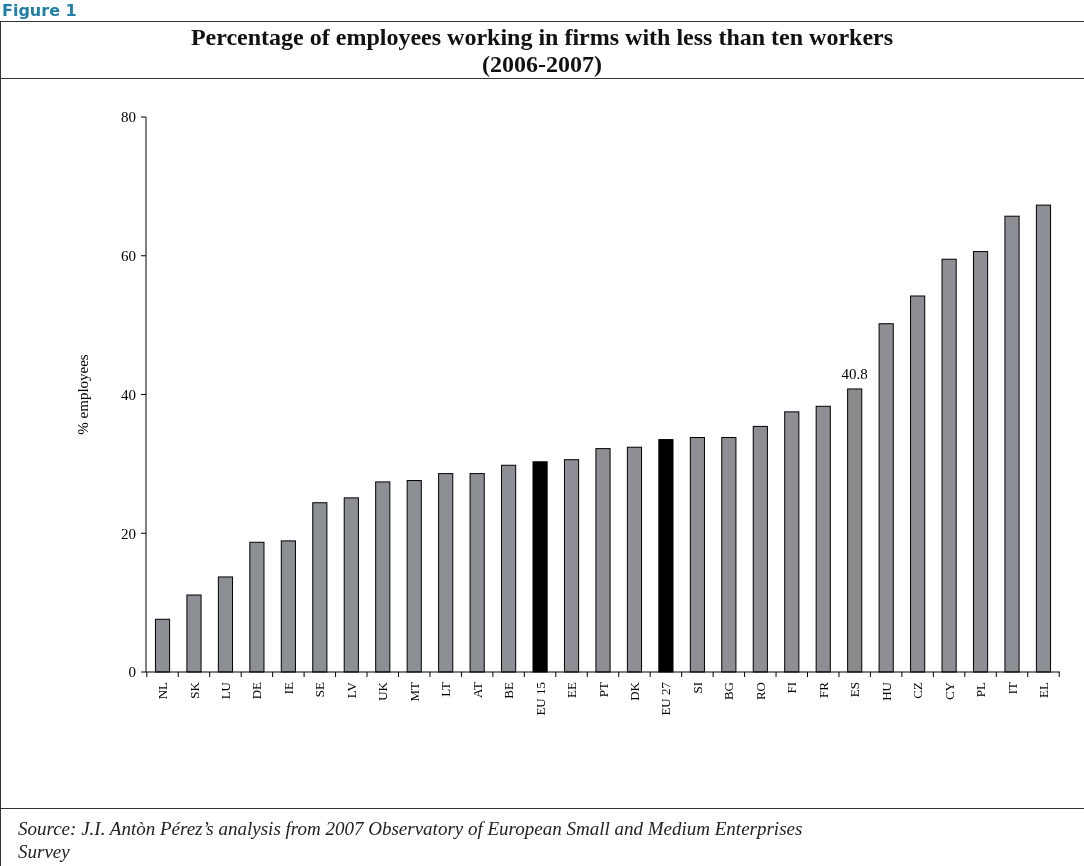  I want to click on y-axis-title: % employees, so click(83, 394).